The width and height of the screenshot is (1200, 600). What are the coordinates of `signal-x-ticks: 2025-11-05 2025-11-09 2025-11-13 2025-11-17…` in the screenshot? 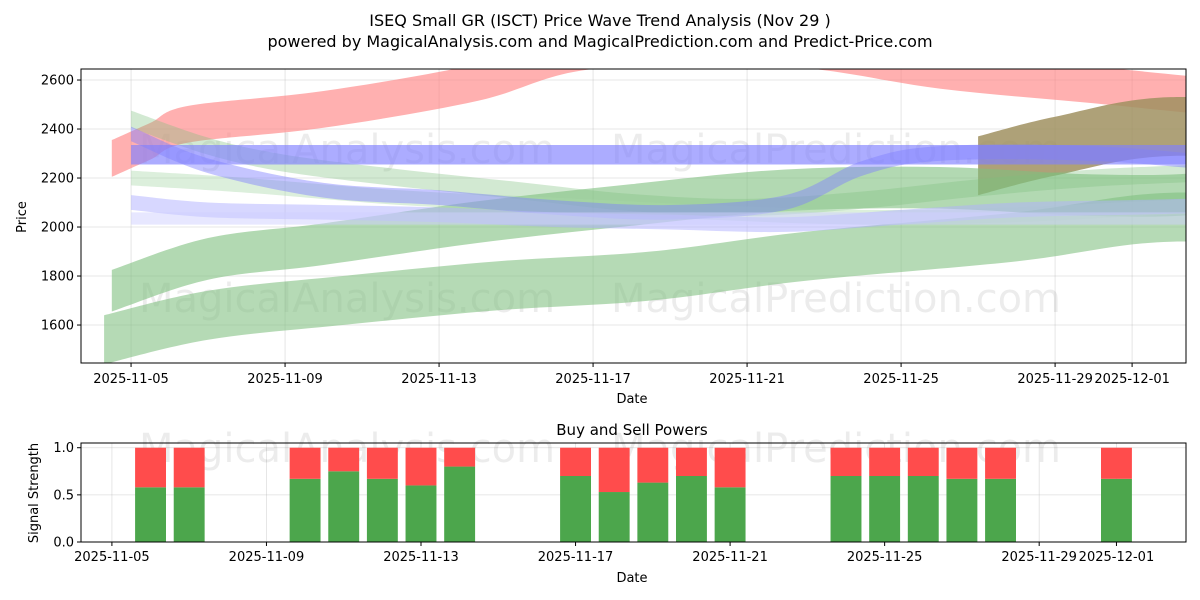 It's located at (614, 553).